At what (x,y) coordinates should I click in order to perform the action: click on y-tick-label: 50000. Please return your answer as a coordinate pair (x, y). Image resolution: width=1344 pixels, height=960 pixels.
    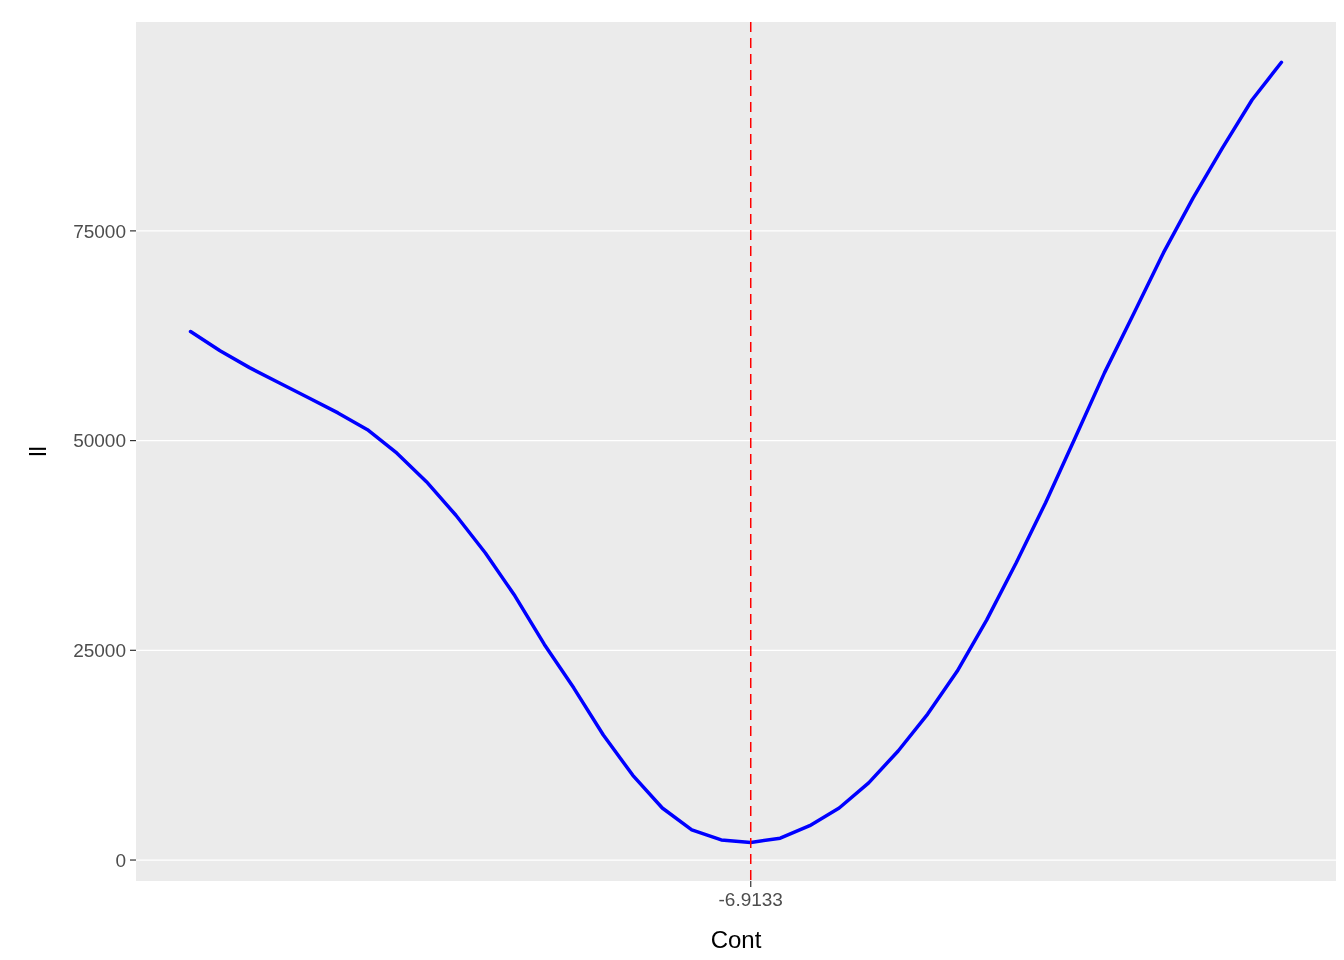
    Looking at the image, I should click on (99, 441).